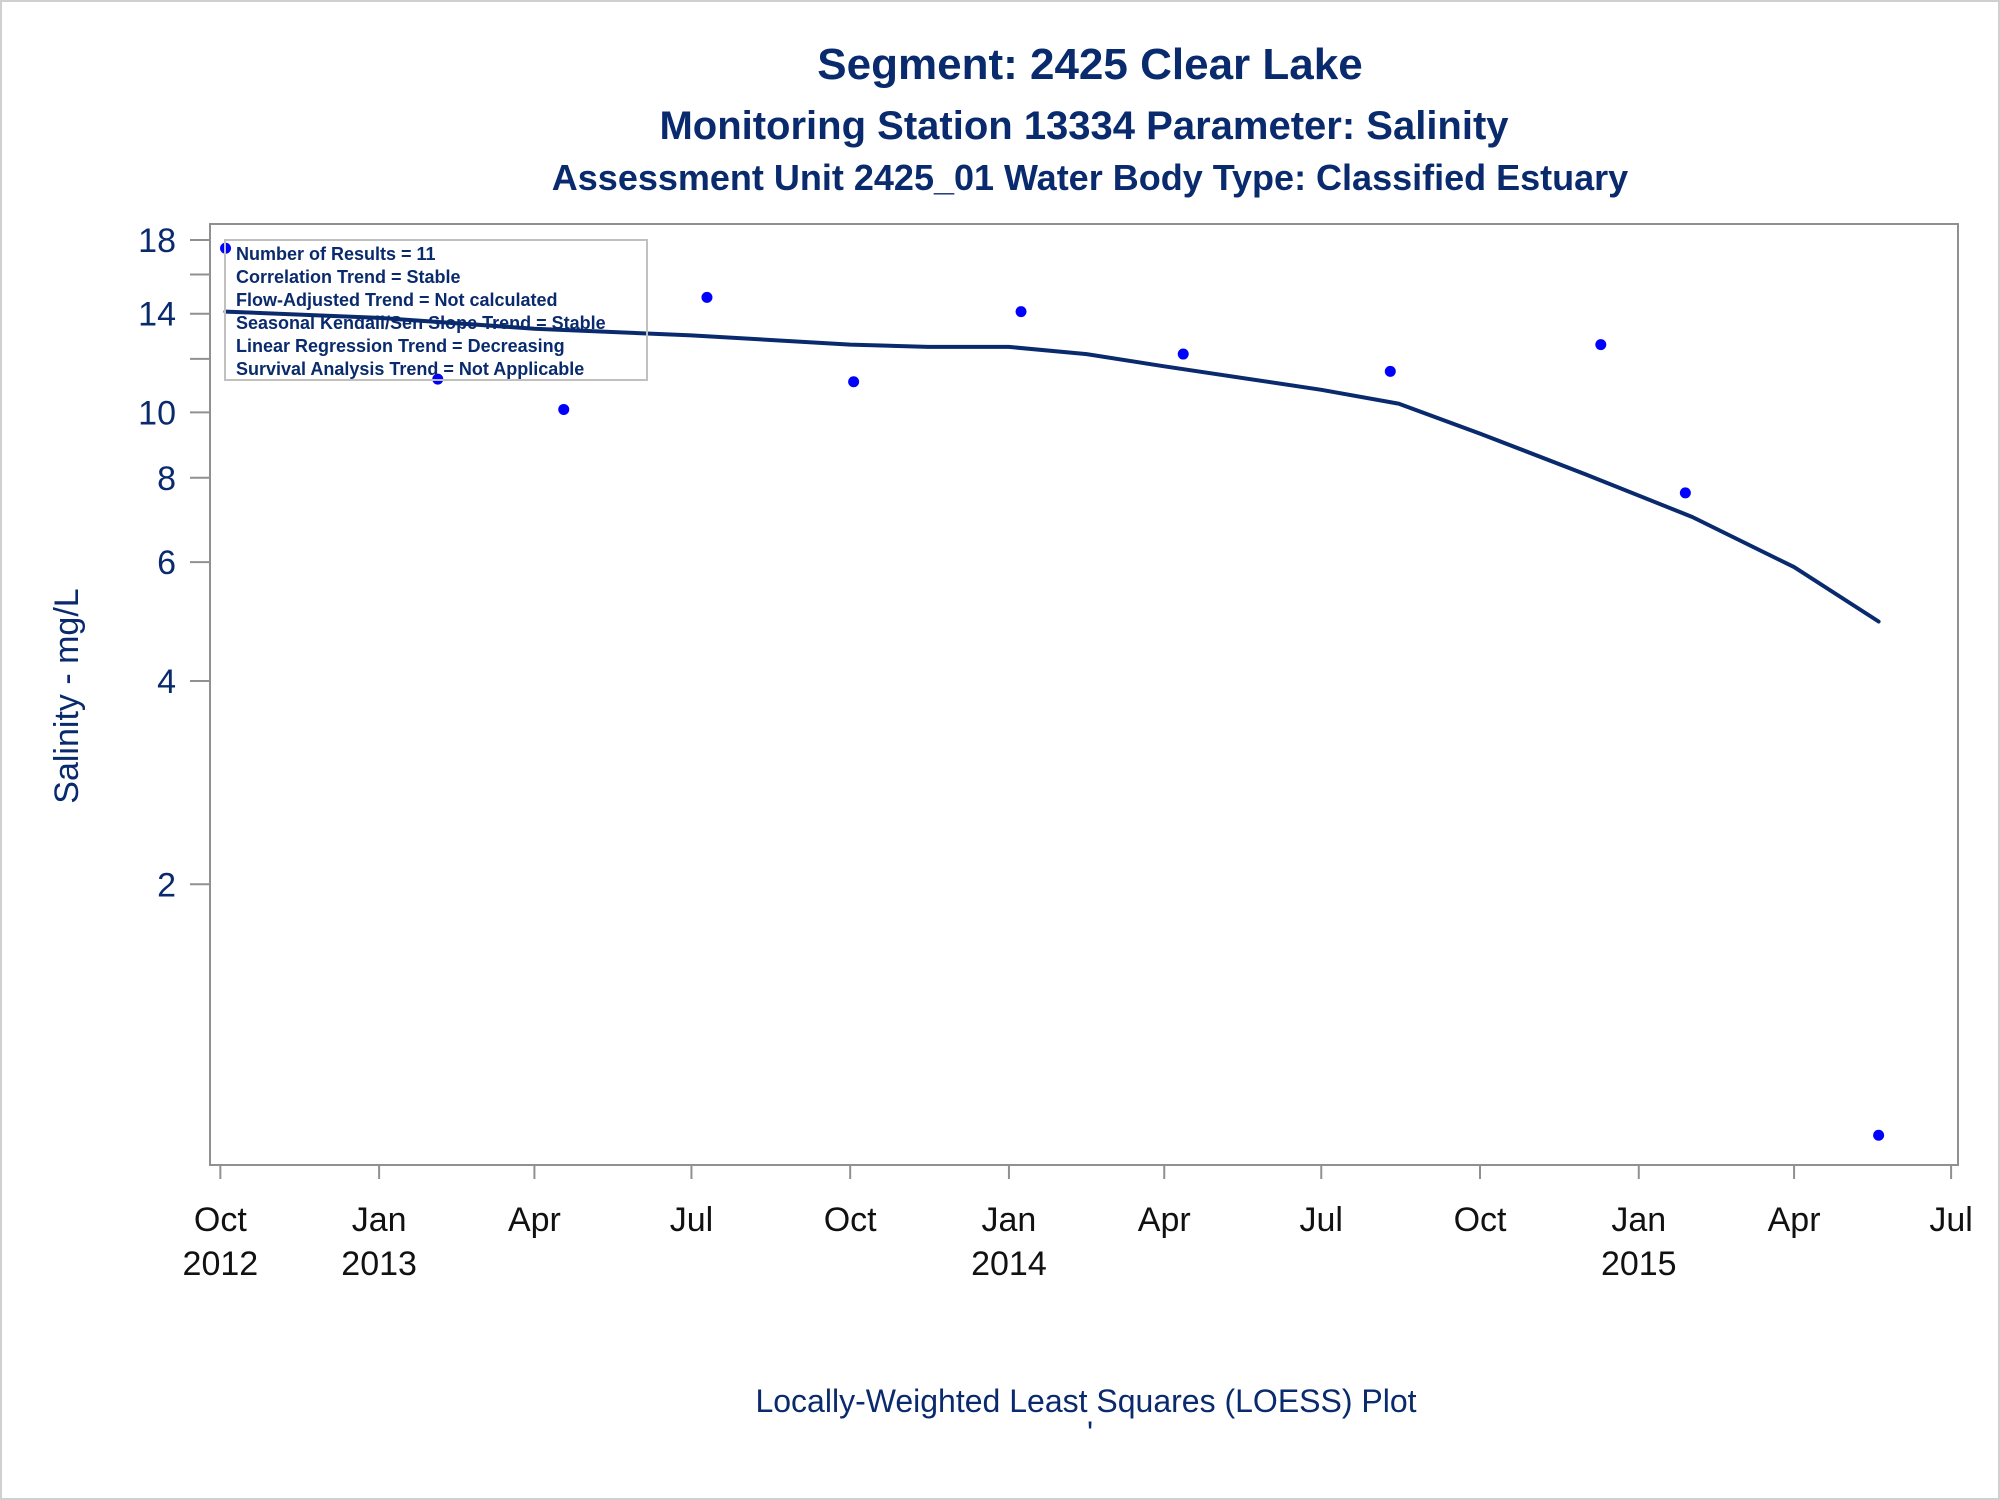 Image resolution: width=2000 pixels, height=1500 pixels. Describe the element at coordinates (166, 479) in the screenshot. I see `y-tick-label: 8` at that location.